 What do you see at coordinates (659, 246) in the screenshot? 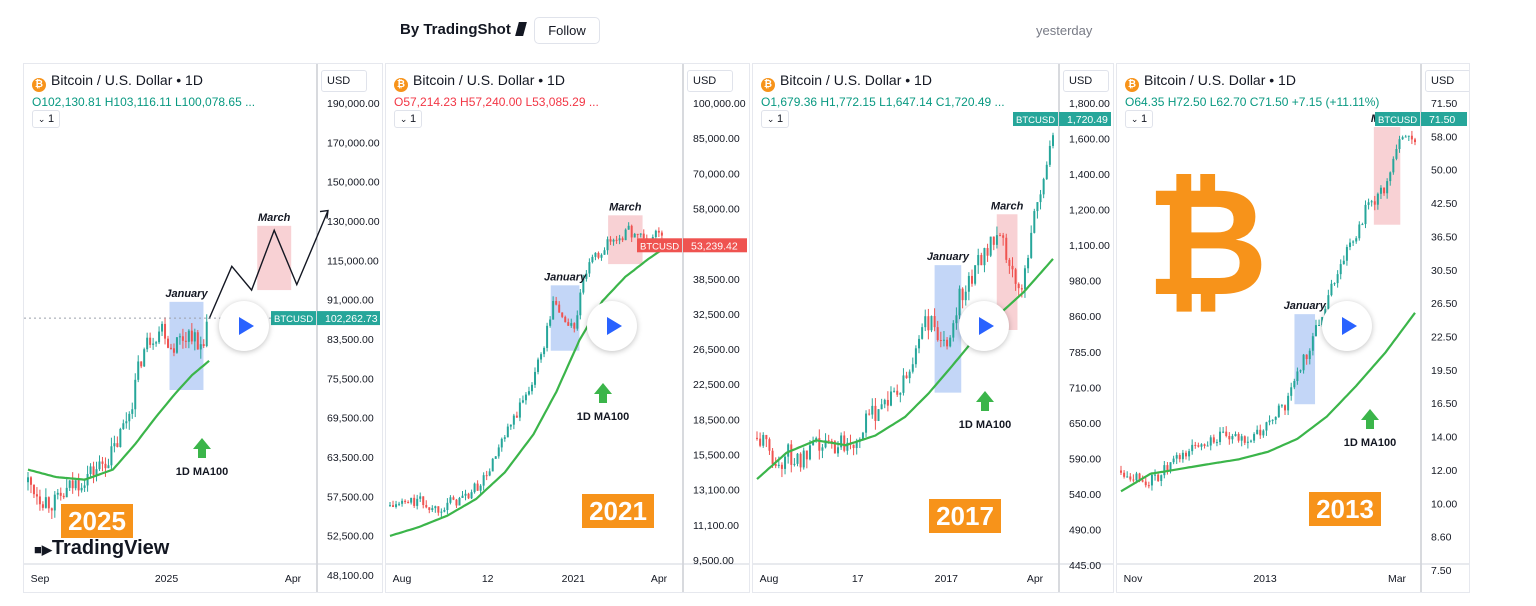
I see `symbol-badge-label: BTCUSD` at bounding box center [659, 246].